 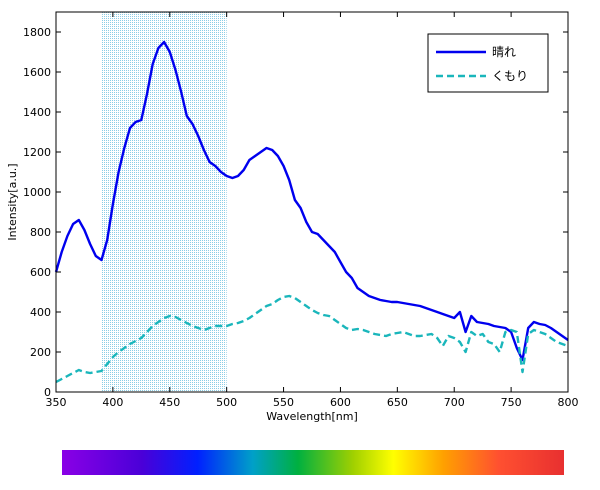 I want to click on spectrum-gradient-bar, so click(x=313, y=462).